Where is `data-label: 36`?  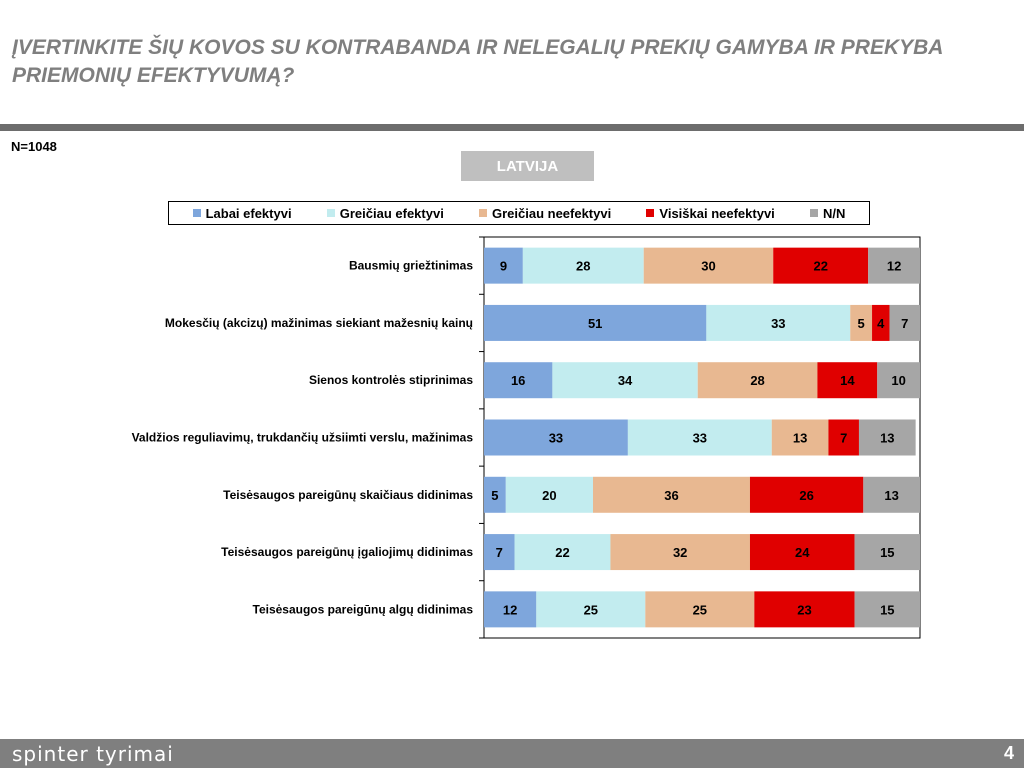 data-label: 36 is located at coordinates (671, 495).